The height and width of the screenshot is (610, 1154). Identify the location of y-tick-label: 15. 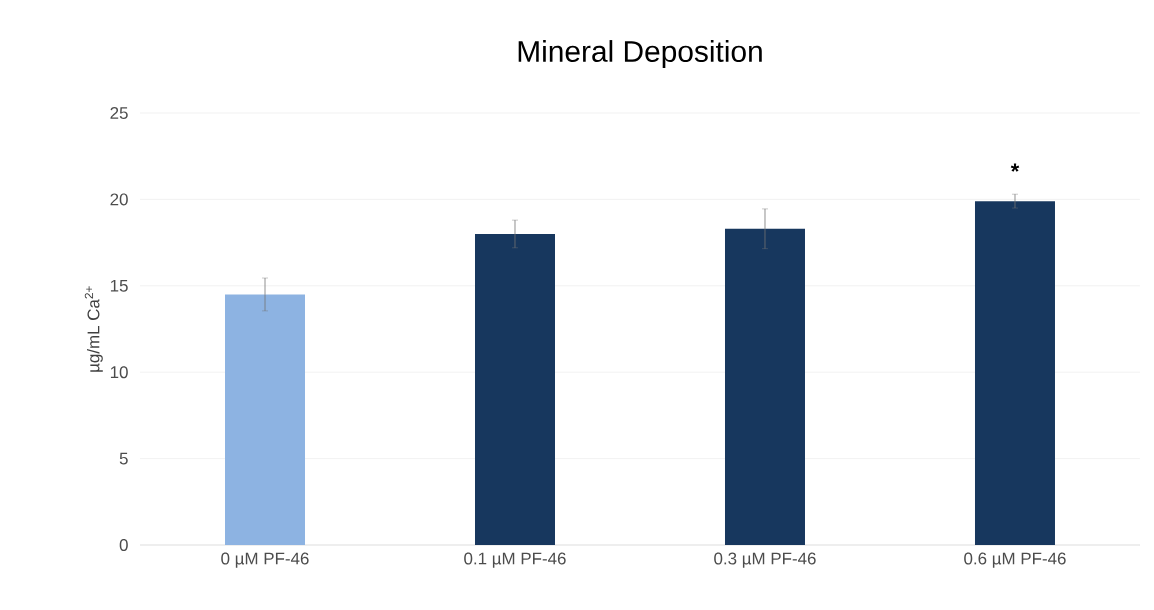
(119, 285).